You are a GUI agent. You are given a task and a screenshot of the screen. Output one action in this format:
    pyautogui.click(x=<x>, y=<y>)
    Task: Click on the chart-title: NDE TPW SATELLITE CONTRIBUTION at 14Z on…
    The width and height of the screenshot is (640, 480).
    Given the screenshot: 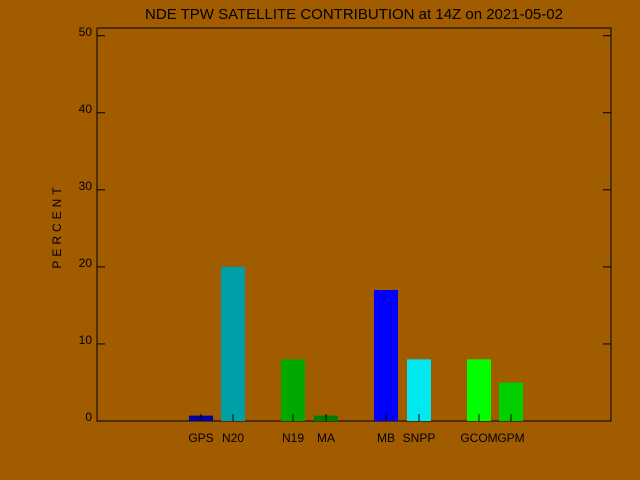 What is the action you would take?
    pyautogui.click(x=354, y=14)
    